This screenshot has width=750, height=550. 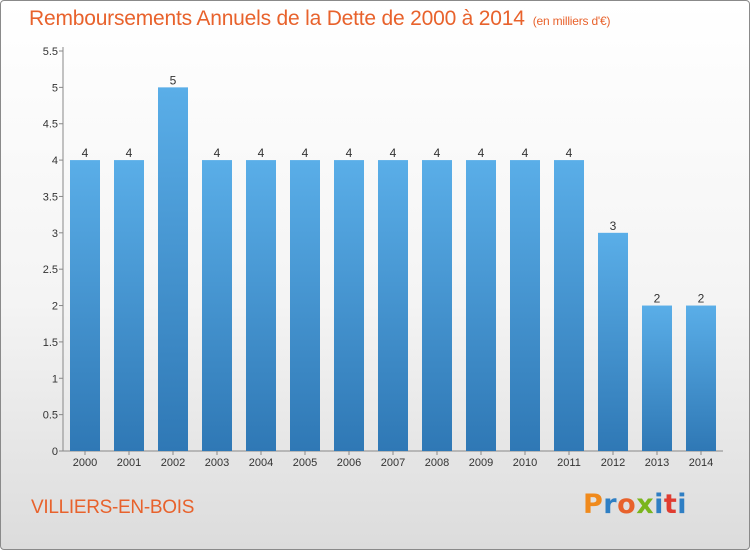 What do you see at coordinates (129, 463) in the screenshot?
I see `x-tick-label: 2001` at bounding box center [129, 463].